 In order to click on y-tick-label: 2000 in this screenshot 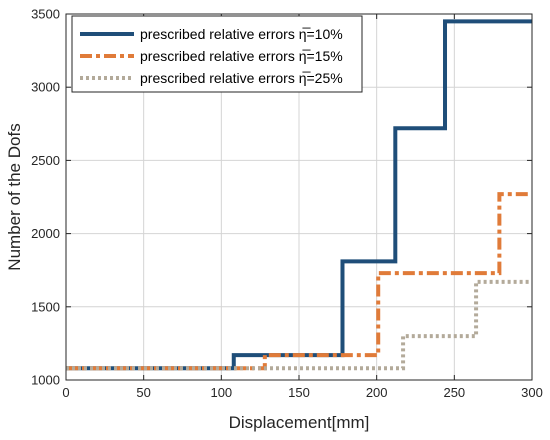, I will do `click(45, 233)`.